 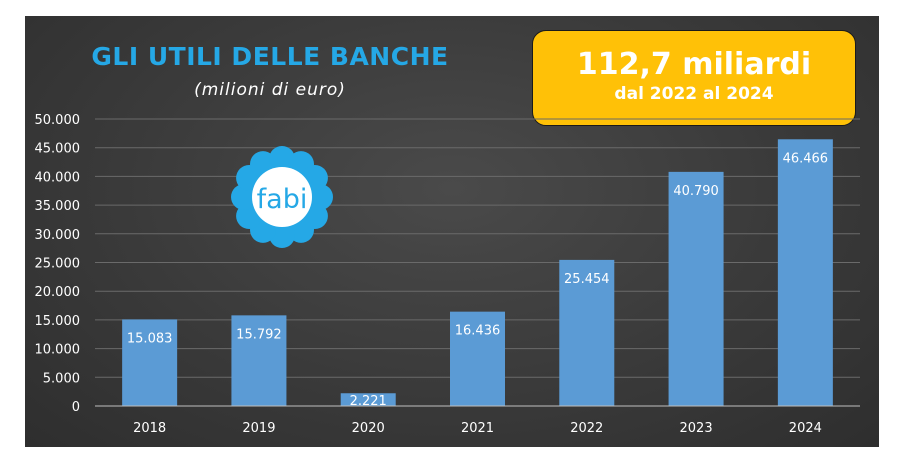 I want to click on x-tick-label: 2019, so click(x=258, y=428).